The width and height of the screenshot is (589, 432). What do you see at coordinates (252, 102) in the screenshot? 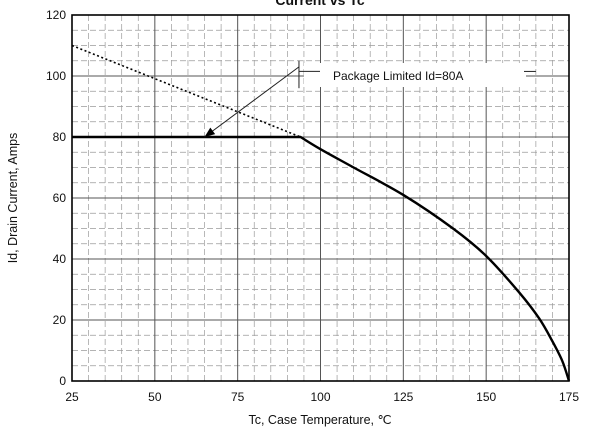
I see `annotation-arrow-line` at bounding box center [252, 102].